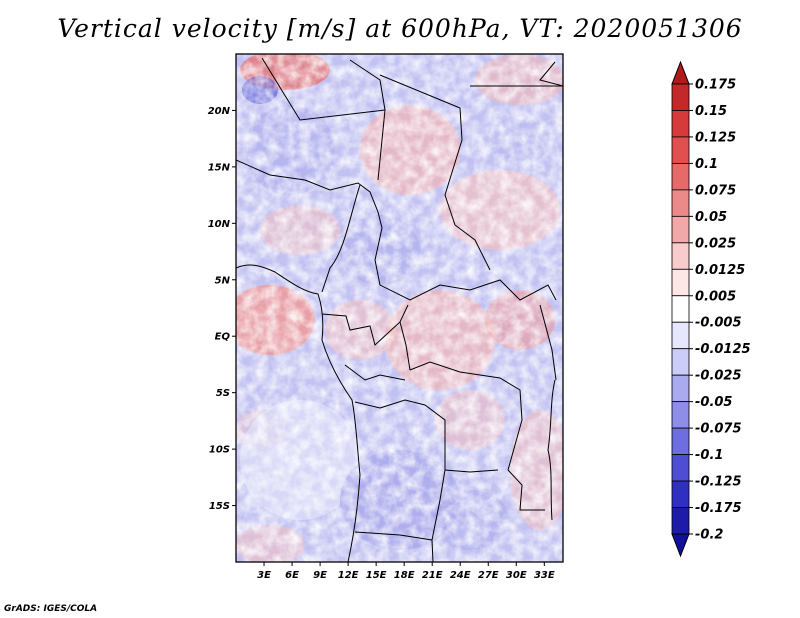 The width and height of the screenshot is (800, 618). I want to click on colorbar-top-arrow, so click(680, 72).